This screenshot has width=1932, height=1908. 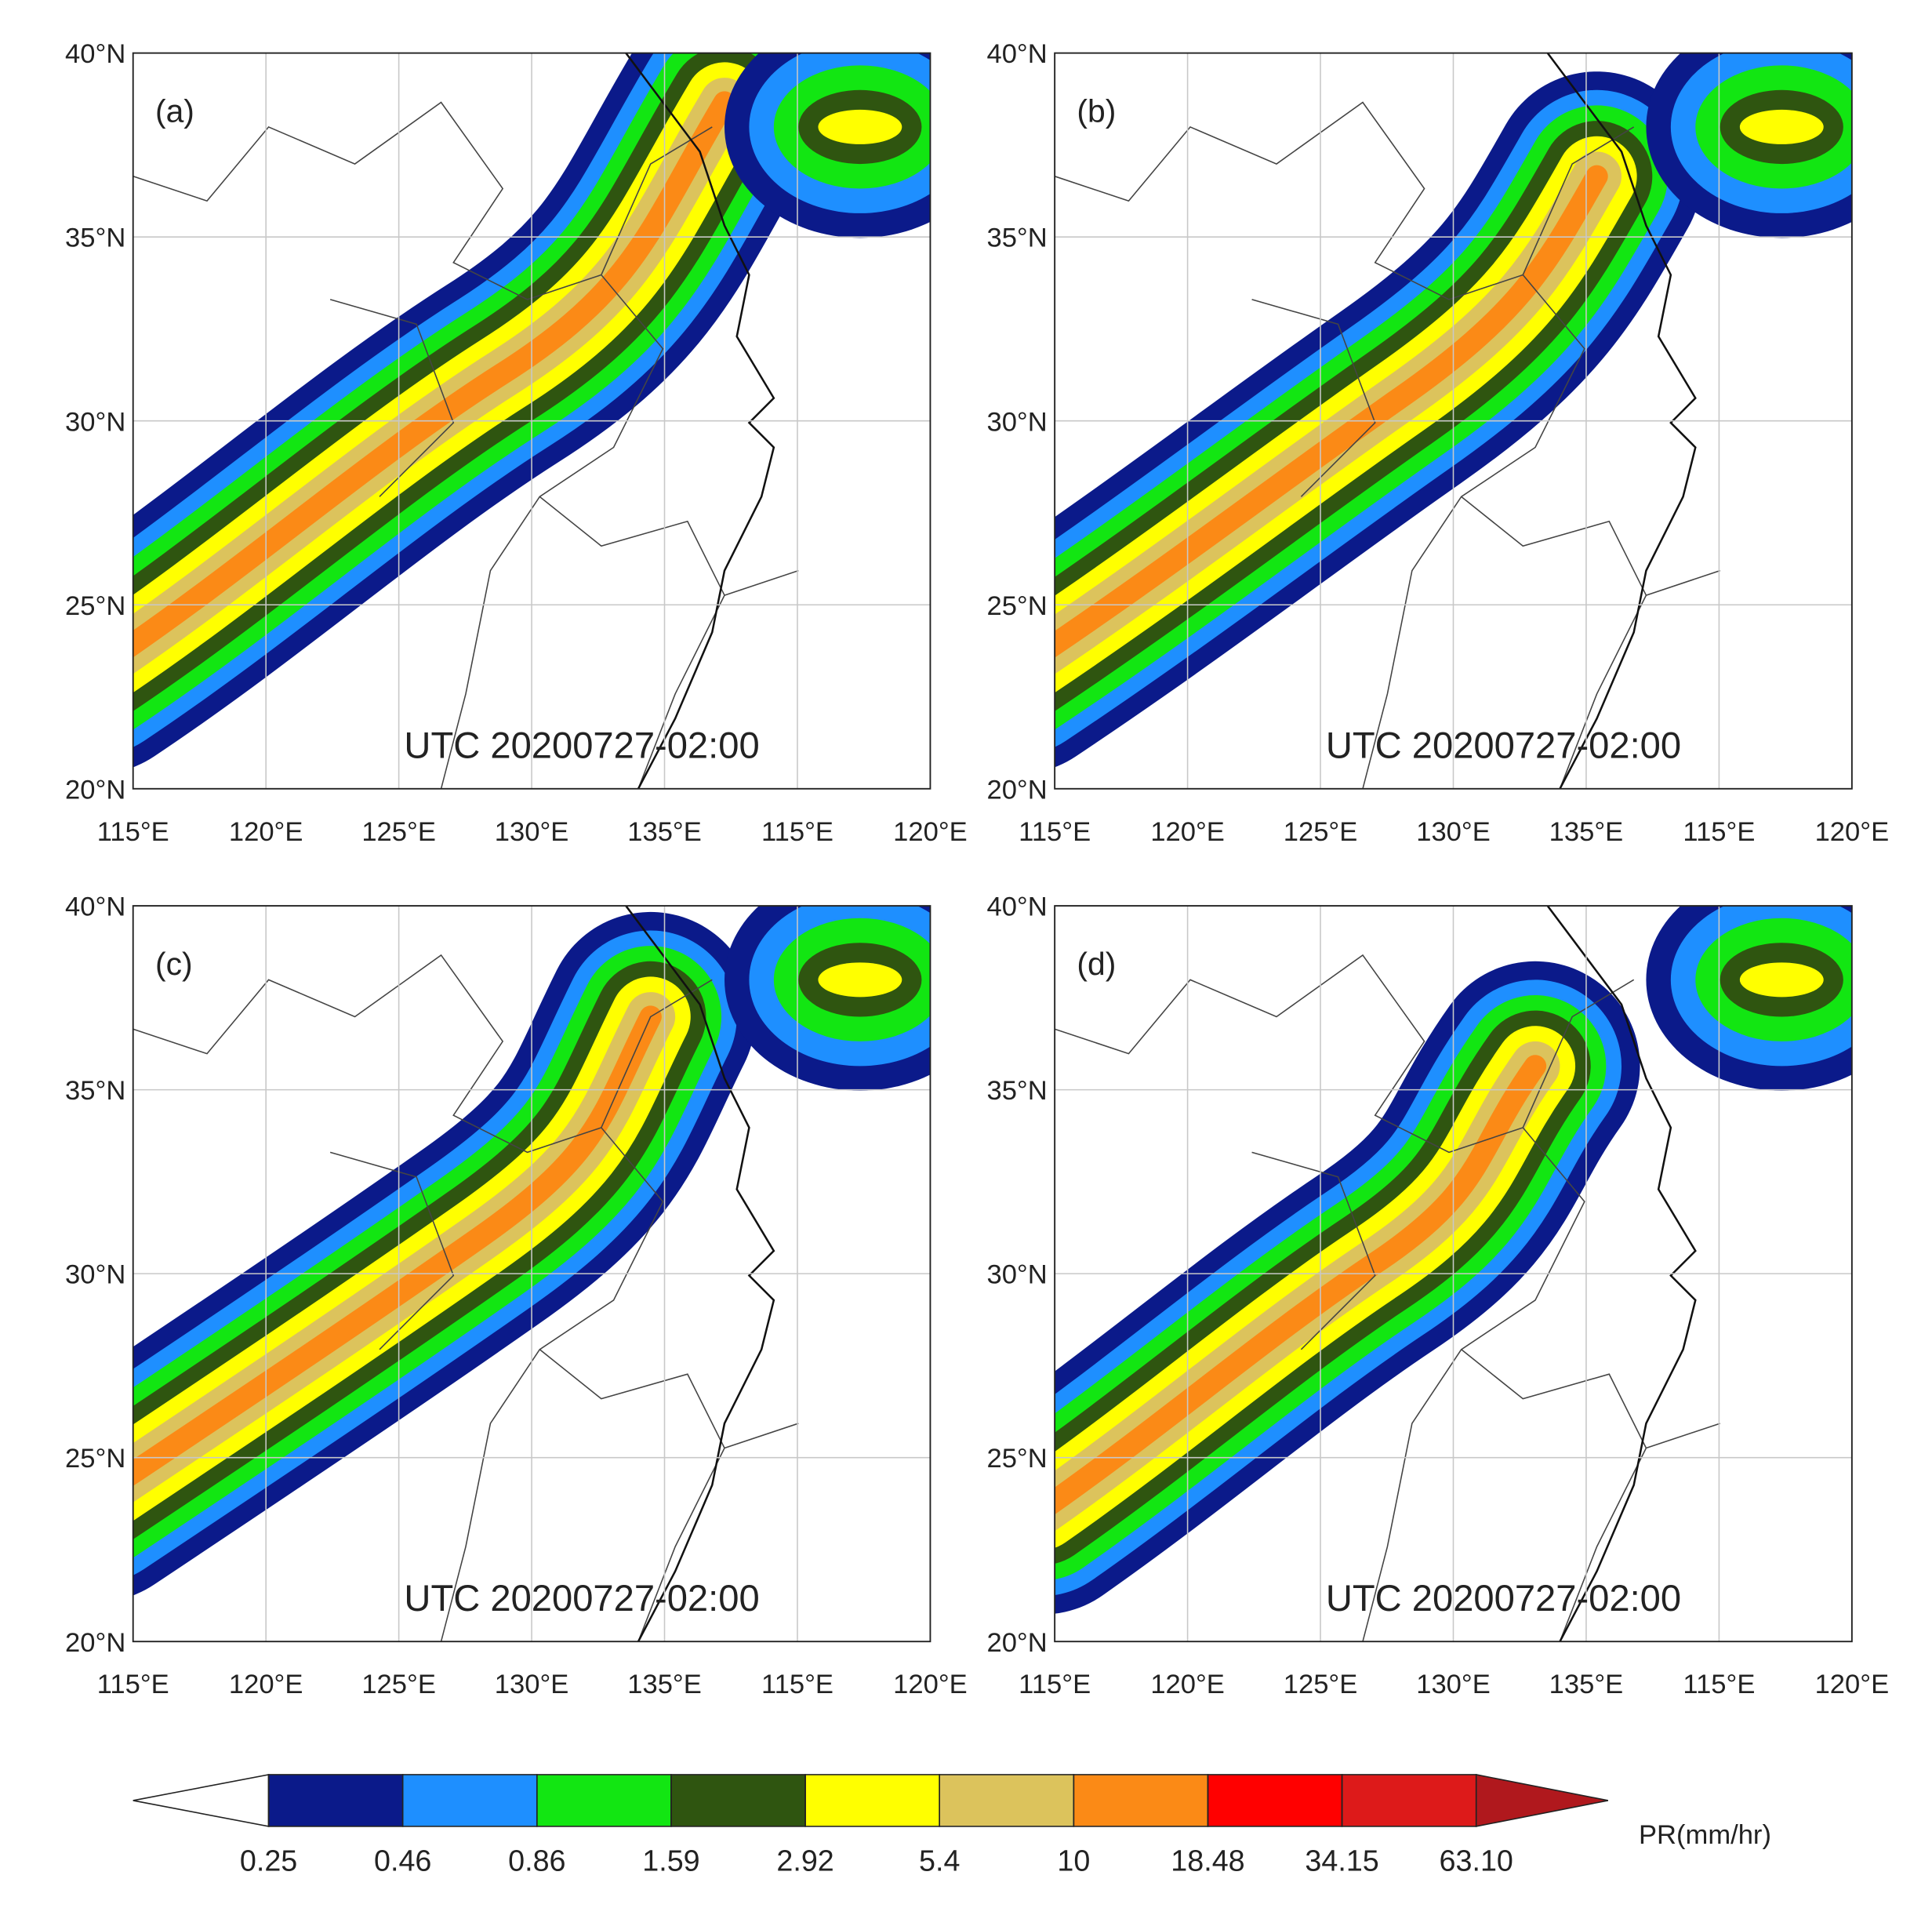 What do you see at coordinates (1341, 1860) in the screenshot?
I see `colorbar-level: 34.15` at bounding box center [1341, 1860].